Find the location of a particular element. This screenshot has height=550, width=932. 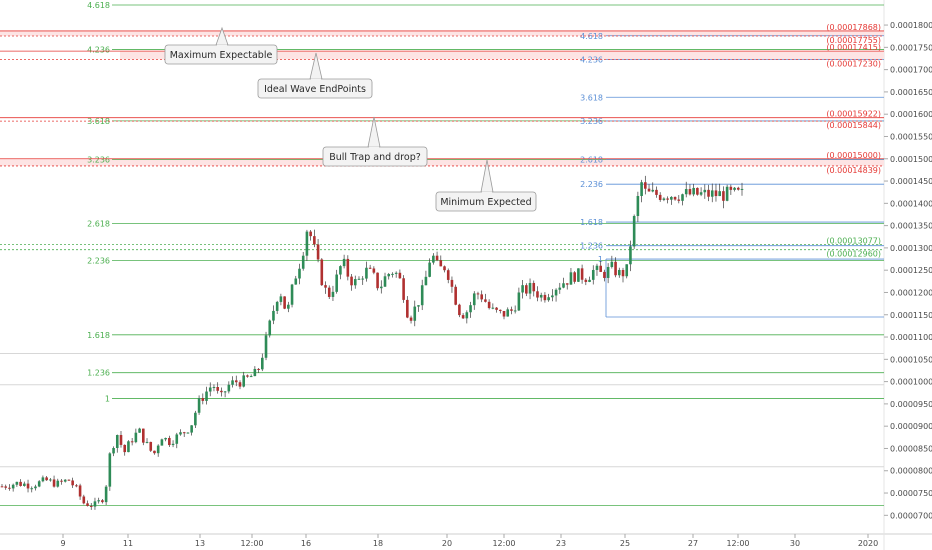

fib-level-label: 2.618 is located at coordinates (591, 160).